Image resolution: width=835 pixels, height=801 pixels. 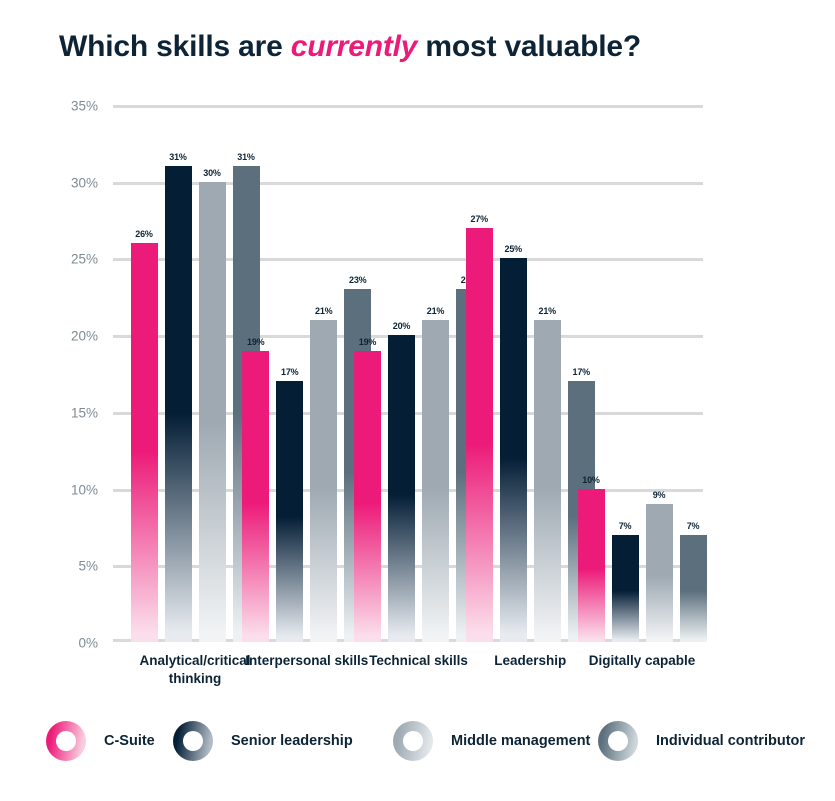 What do you see at coordinates (307, 660) in the screenshot?
I see `category-label: Interpersonal skills` at bounding box center [307, 660].